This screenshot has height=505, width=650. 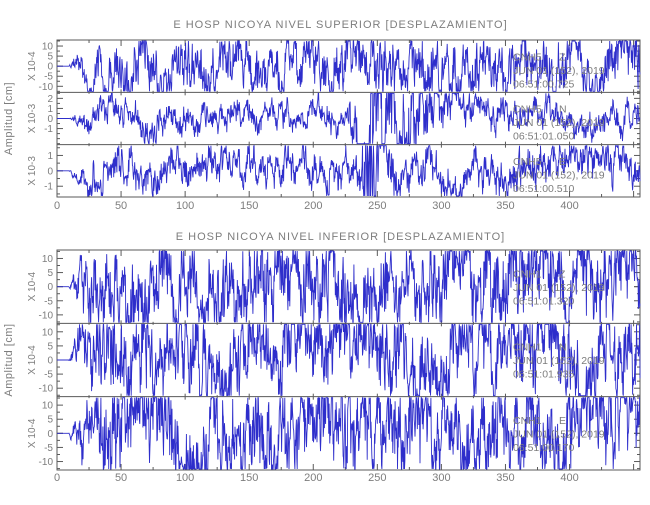 I want to click on y-tick-label: 2, so click(x=50, y=99).